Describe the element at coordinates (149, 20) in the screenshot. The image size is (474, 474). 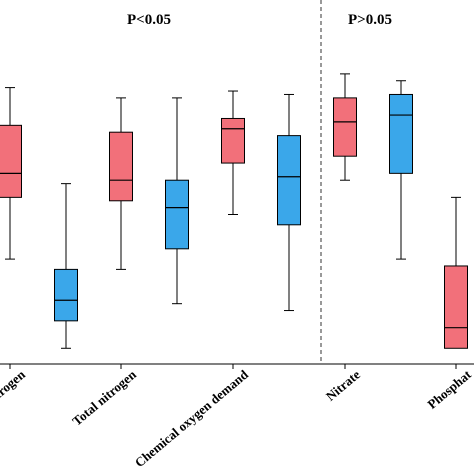
I see `significance-label: P<0.05` at that location.